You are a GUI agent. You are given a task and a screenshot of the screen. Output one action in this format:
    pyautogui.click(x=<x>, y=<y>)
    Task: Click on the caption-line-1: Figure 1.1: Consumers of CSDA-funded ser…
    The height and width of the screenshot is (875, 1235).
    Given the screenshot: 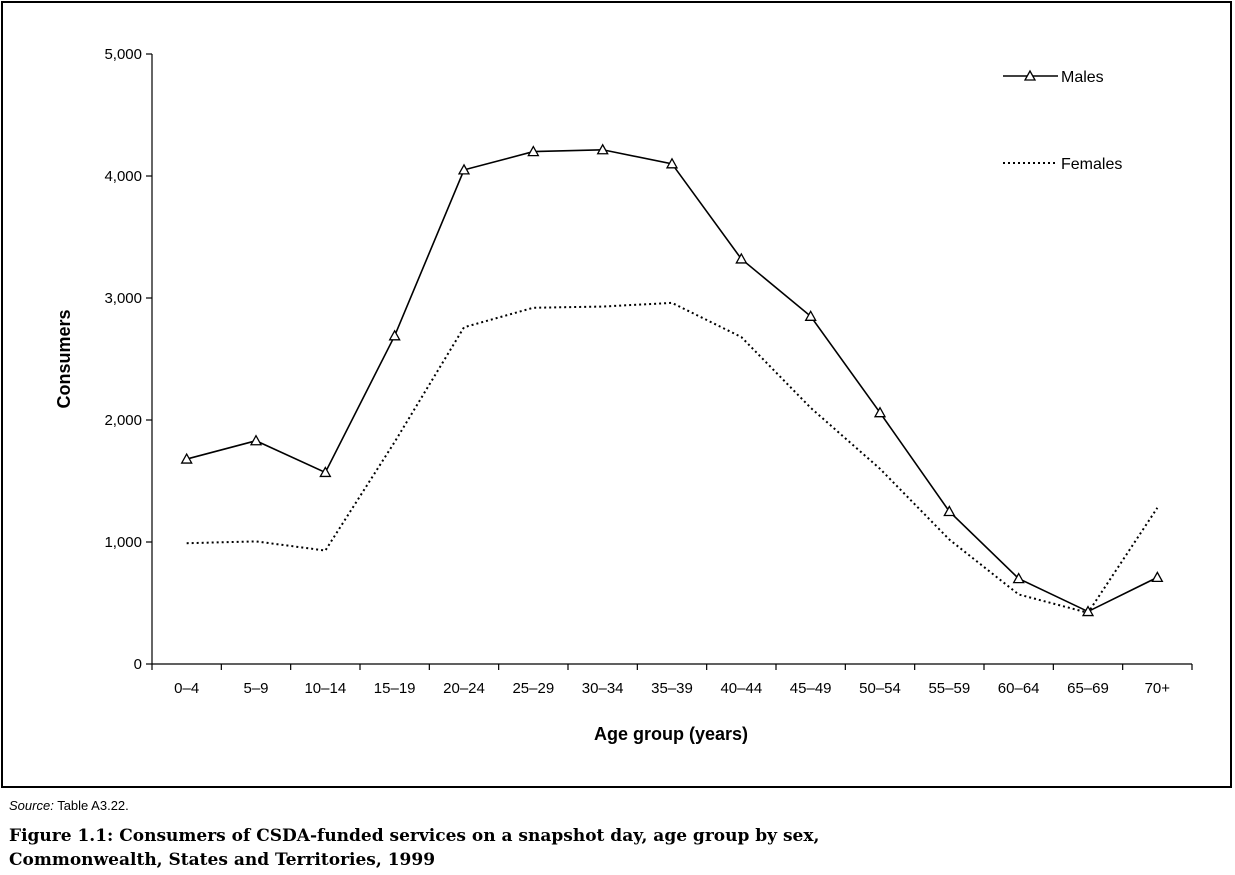 What is the action you would take?
    pyautogui.click(x=414, y=836)
    